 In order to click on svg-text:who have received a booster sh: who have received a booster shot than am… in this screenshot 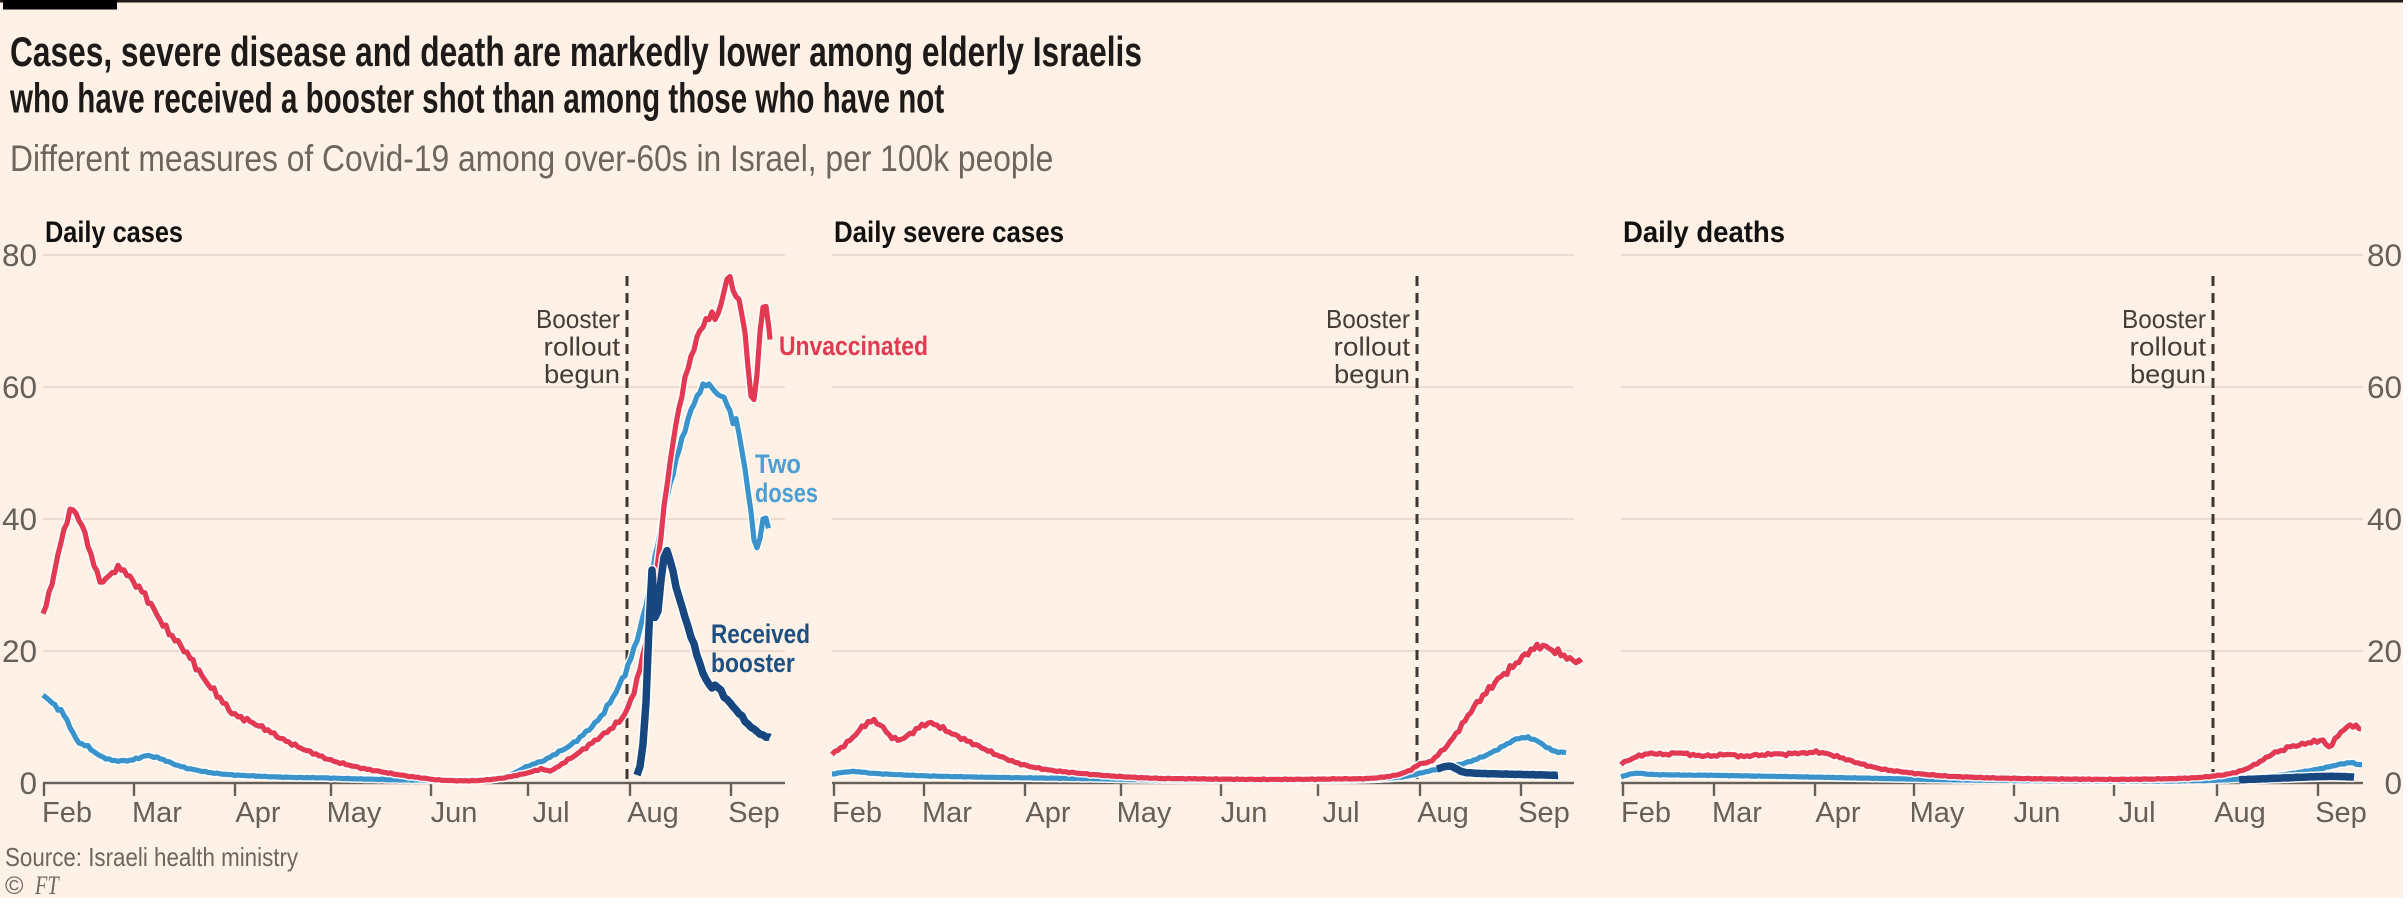, I will do `click(476, 97)`.